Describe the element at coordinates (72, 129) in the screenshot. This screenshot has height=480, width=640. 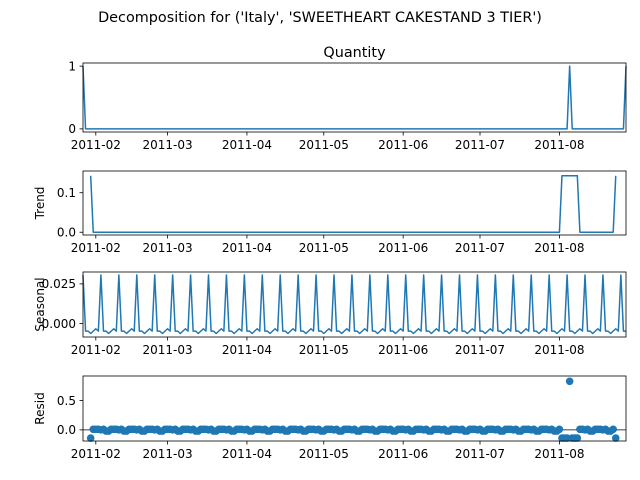
I see `y-tick-label: 0` at that location.